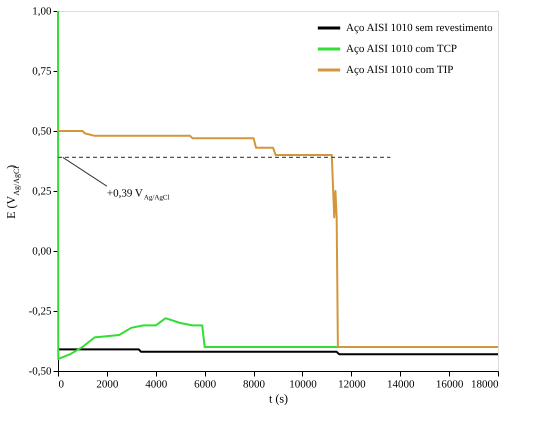 The image size is (550, 441). I want to click on y-tick-label: 0,75, so click(42, 72).